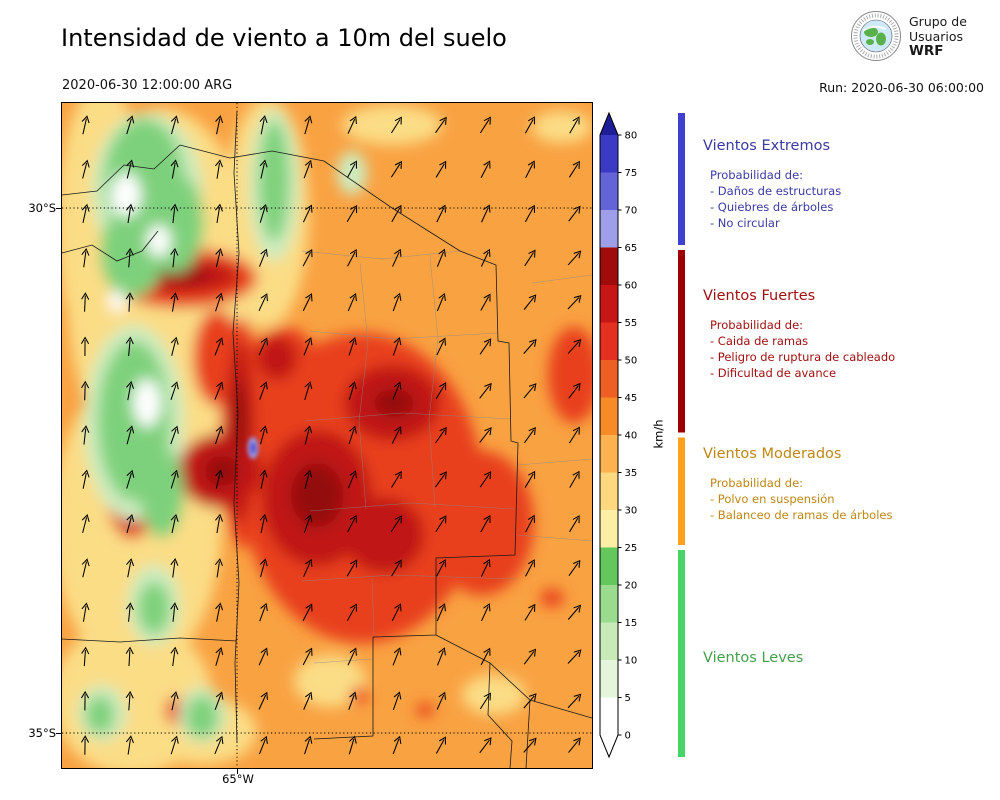 This screenshot has width=1000, height=800. What do you see at coordinates (876, 36) in the screenshot?
I see `globe-icon` at bounding box center [876, 36].